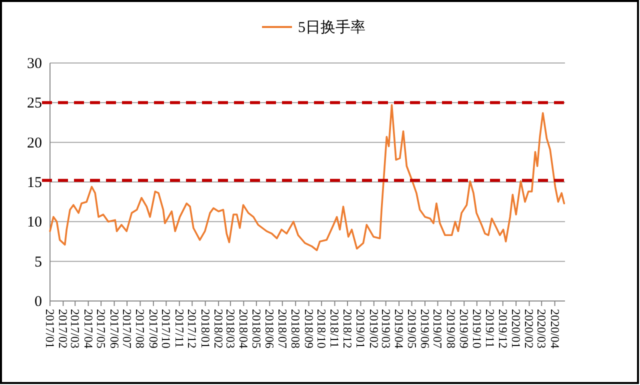 This screenshot has width=640, height=385. What do you see at coordinates (127, 328) in the screenshot?
I see `x-tick-label: 2017/07` at bounding box center [127, 328].